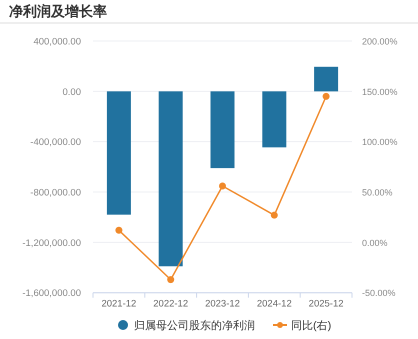  What do you see at coordinates (380, 41) in the screenshot?
I see `y2tick: 200.00%` at bounding box center [380, 41].